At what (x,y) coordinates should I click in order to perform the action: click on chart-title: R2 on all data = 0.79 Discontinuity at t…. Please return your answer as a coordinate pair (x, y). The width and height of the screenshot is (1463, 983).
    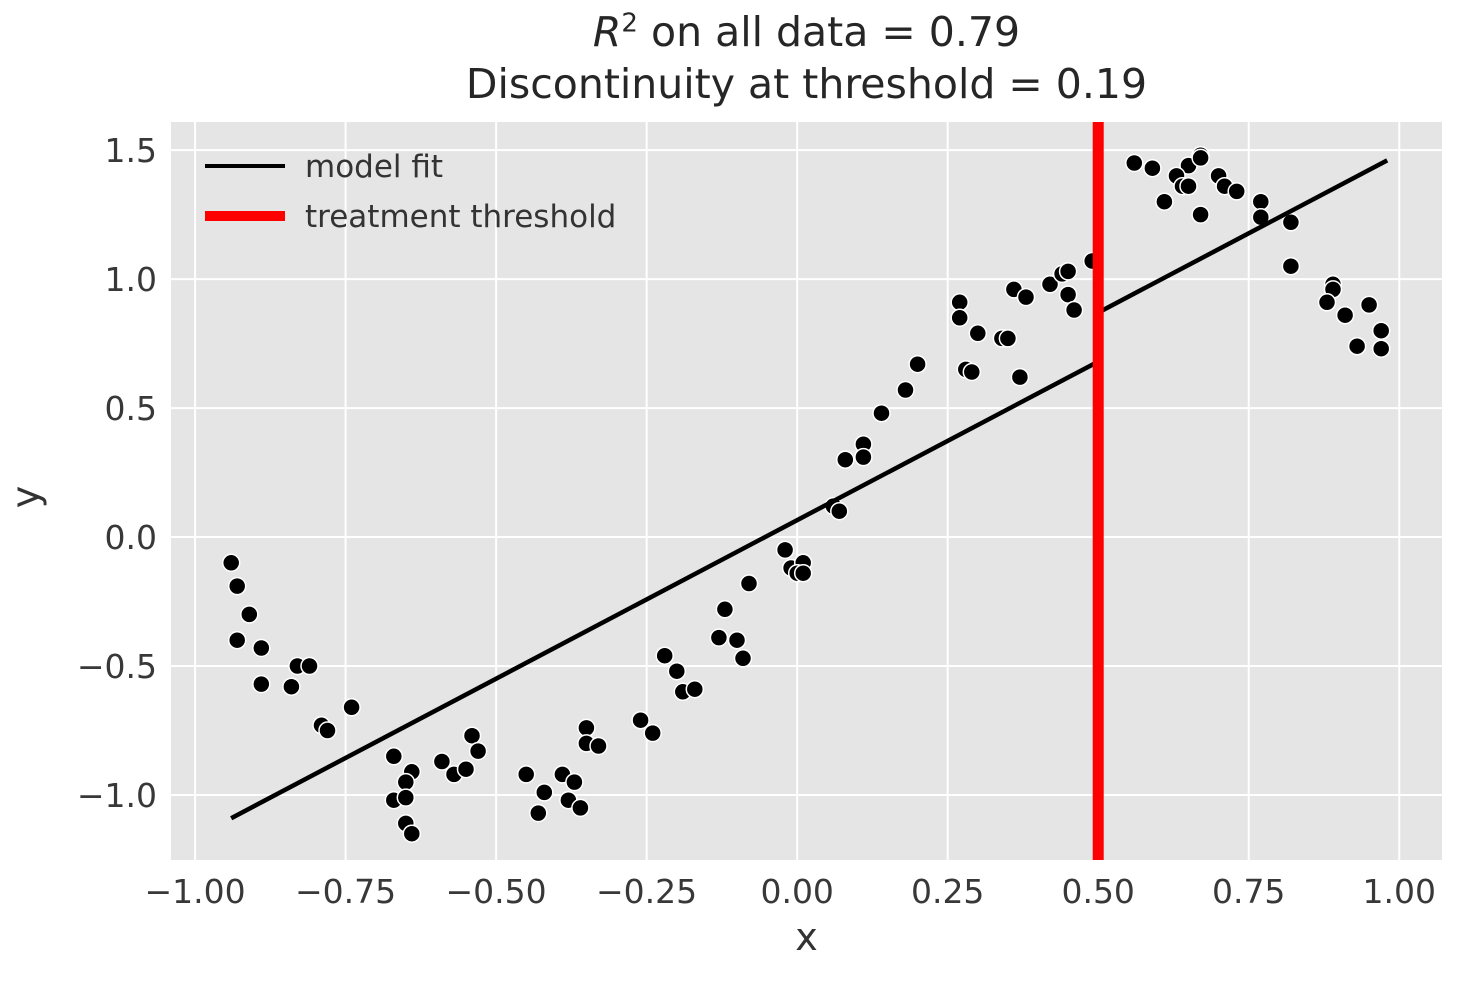
    Looking at the image, I should click on (806, 58).